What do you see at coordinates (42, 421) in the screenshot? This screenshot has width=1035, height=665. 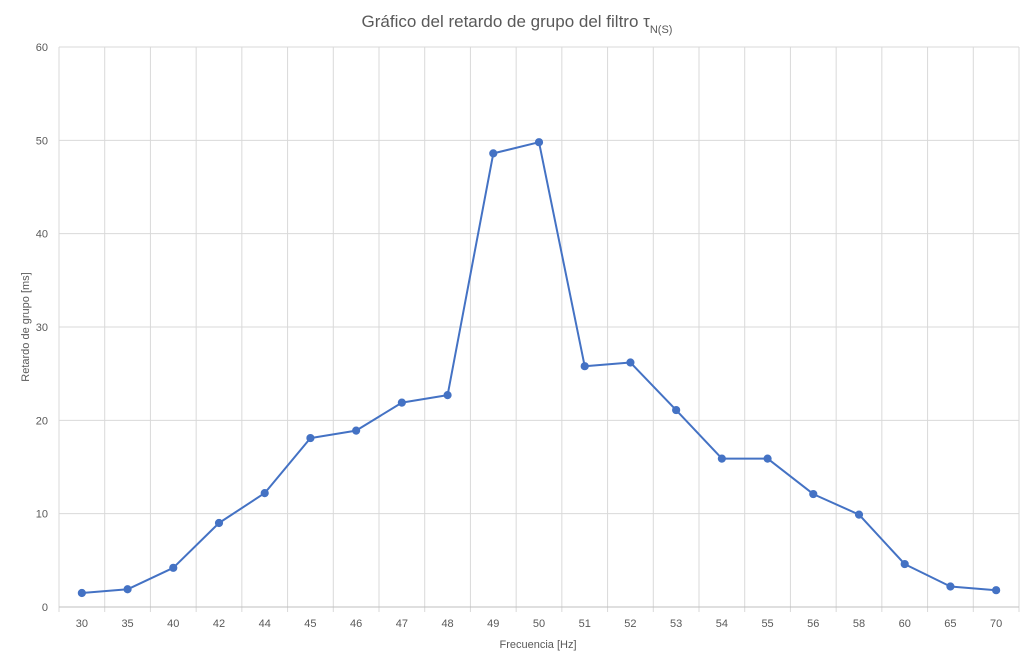 I see `y-tick-label: 20` at bounding box center [42, 421].